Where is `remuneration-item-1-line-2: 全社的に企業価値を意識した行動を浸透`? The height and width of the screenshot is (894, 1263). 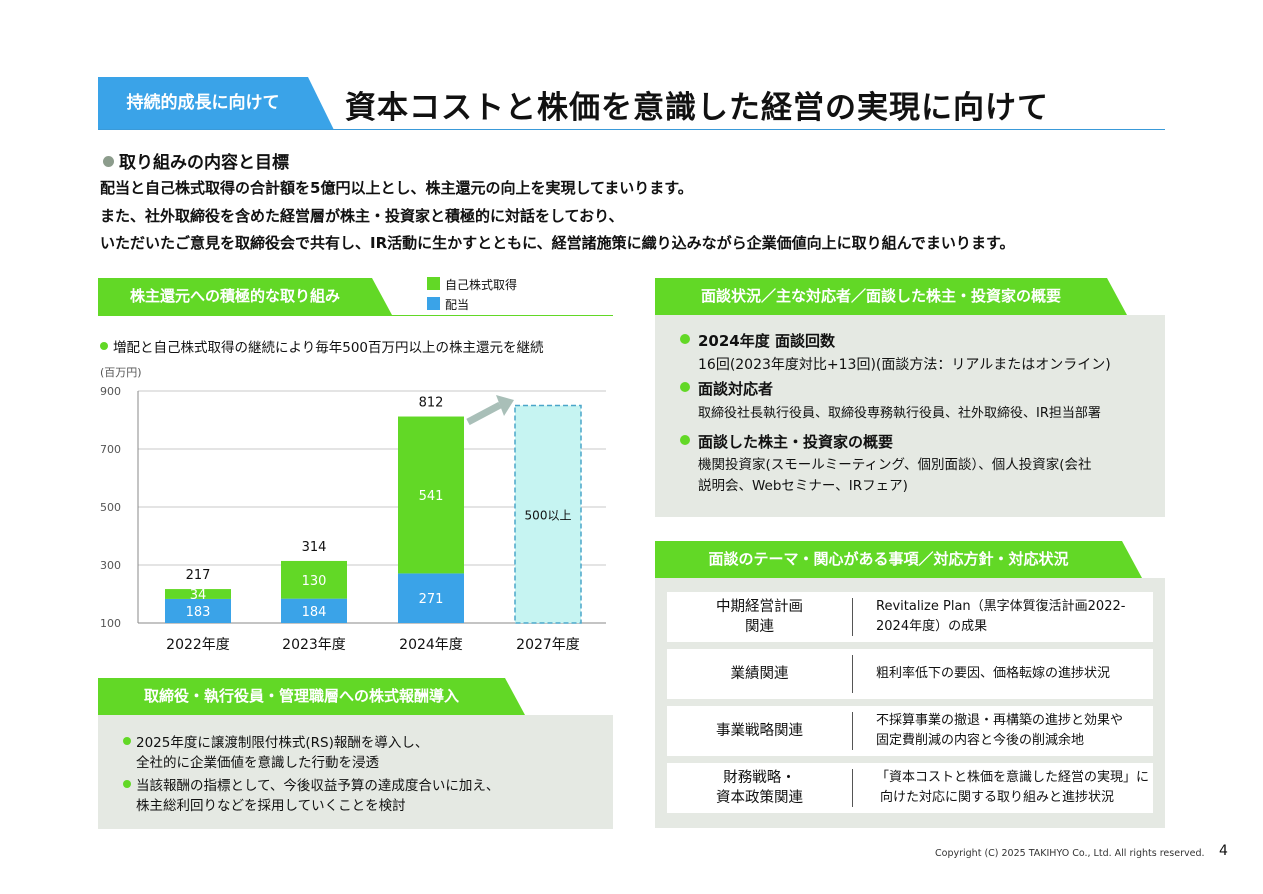
remuneration-item-1-line-2: 全社的に企業価値を意識した行動を浸透 is located at coordinates (257, 763).